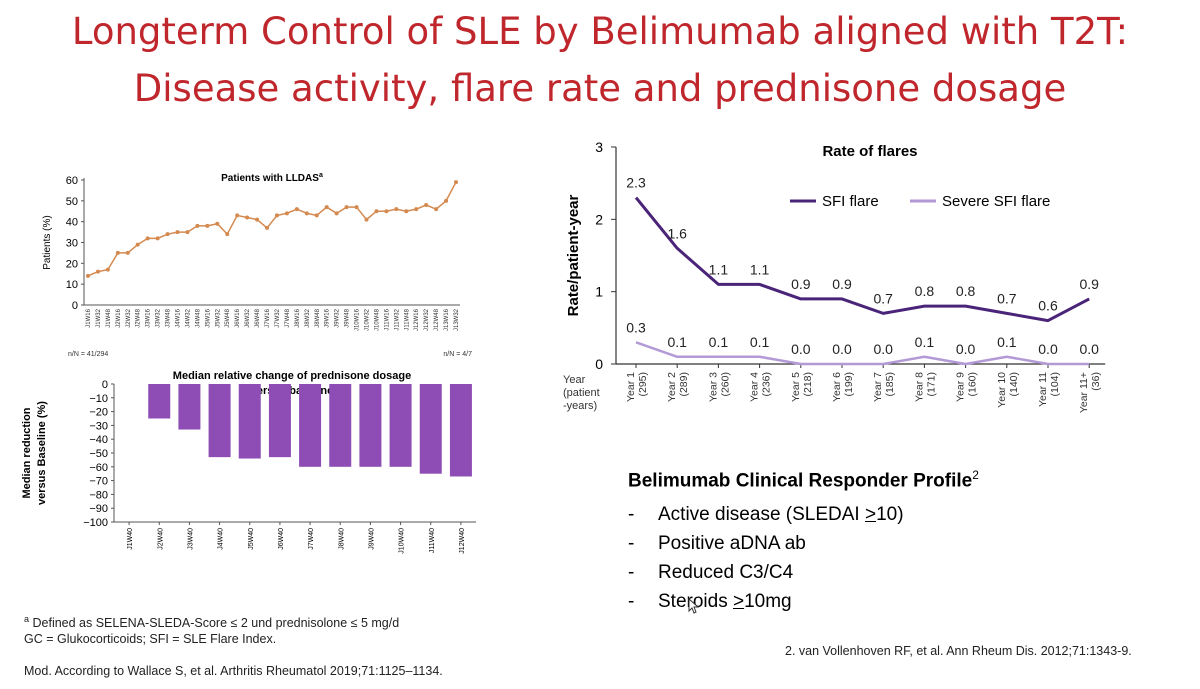 The height and width of the screenshot is (689, 1200). I want to click on sfi-flare-data-label: 0.9, so click(842, 284).